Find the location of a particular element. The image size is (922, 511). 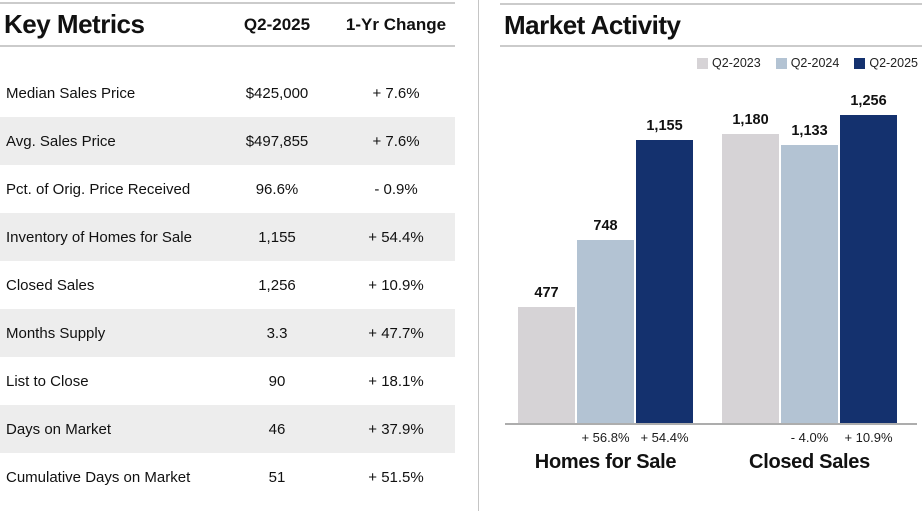

table-row: Closed Sales 1,256 + 10.9% is located at coordinates (227, 285).